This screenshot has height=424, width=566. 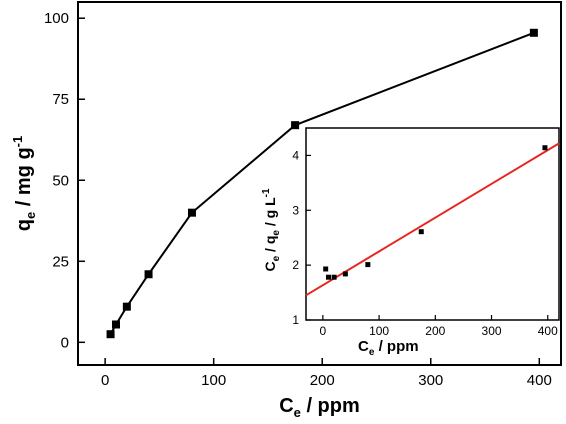 What do you see at coordinates (330, 406) in the screenshot?
I see `main-x-axis-title-rest: / ppm` at bounding box center [330, 406].